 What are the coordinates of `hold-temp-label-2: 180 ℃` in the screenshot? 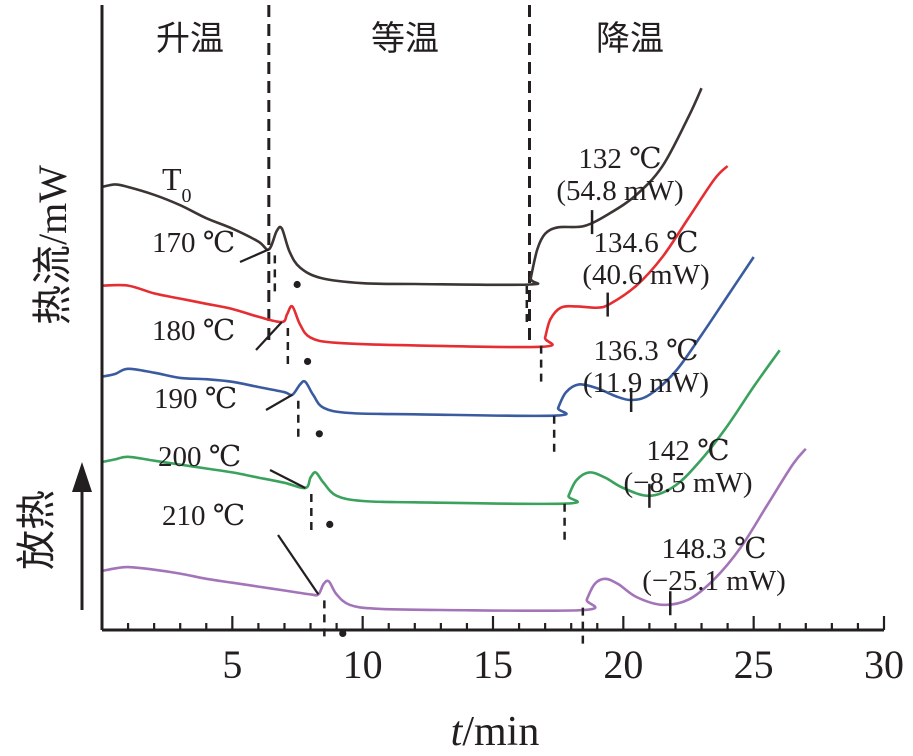 It's located at (193, 331).